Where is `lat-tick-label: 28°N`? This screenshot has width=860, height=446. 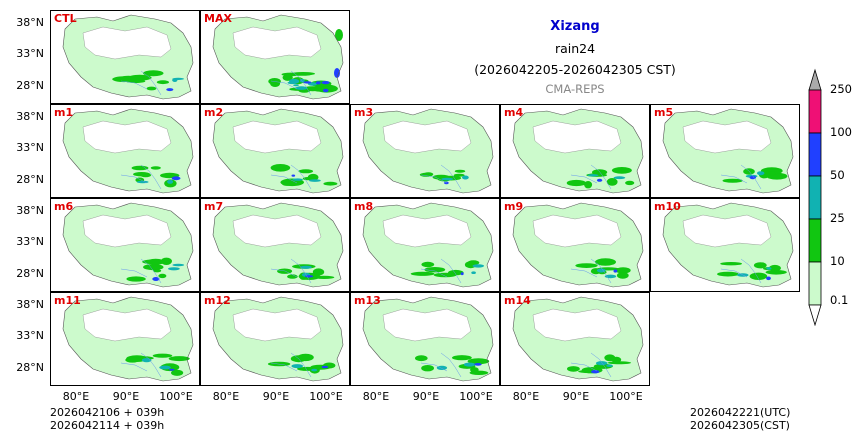 lat-tick-label: 28°N is located at coordinates (30, 179).